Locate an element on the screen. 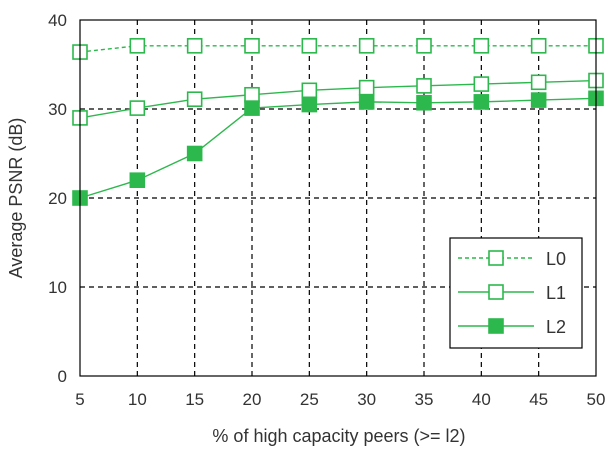  legend-label-l0: L0 is located at coordinates (556, 259).